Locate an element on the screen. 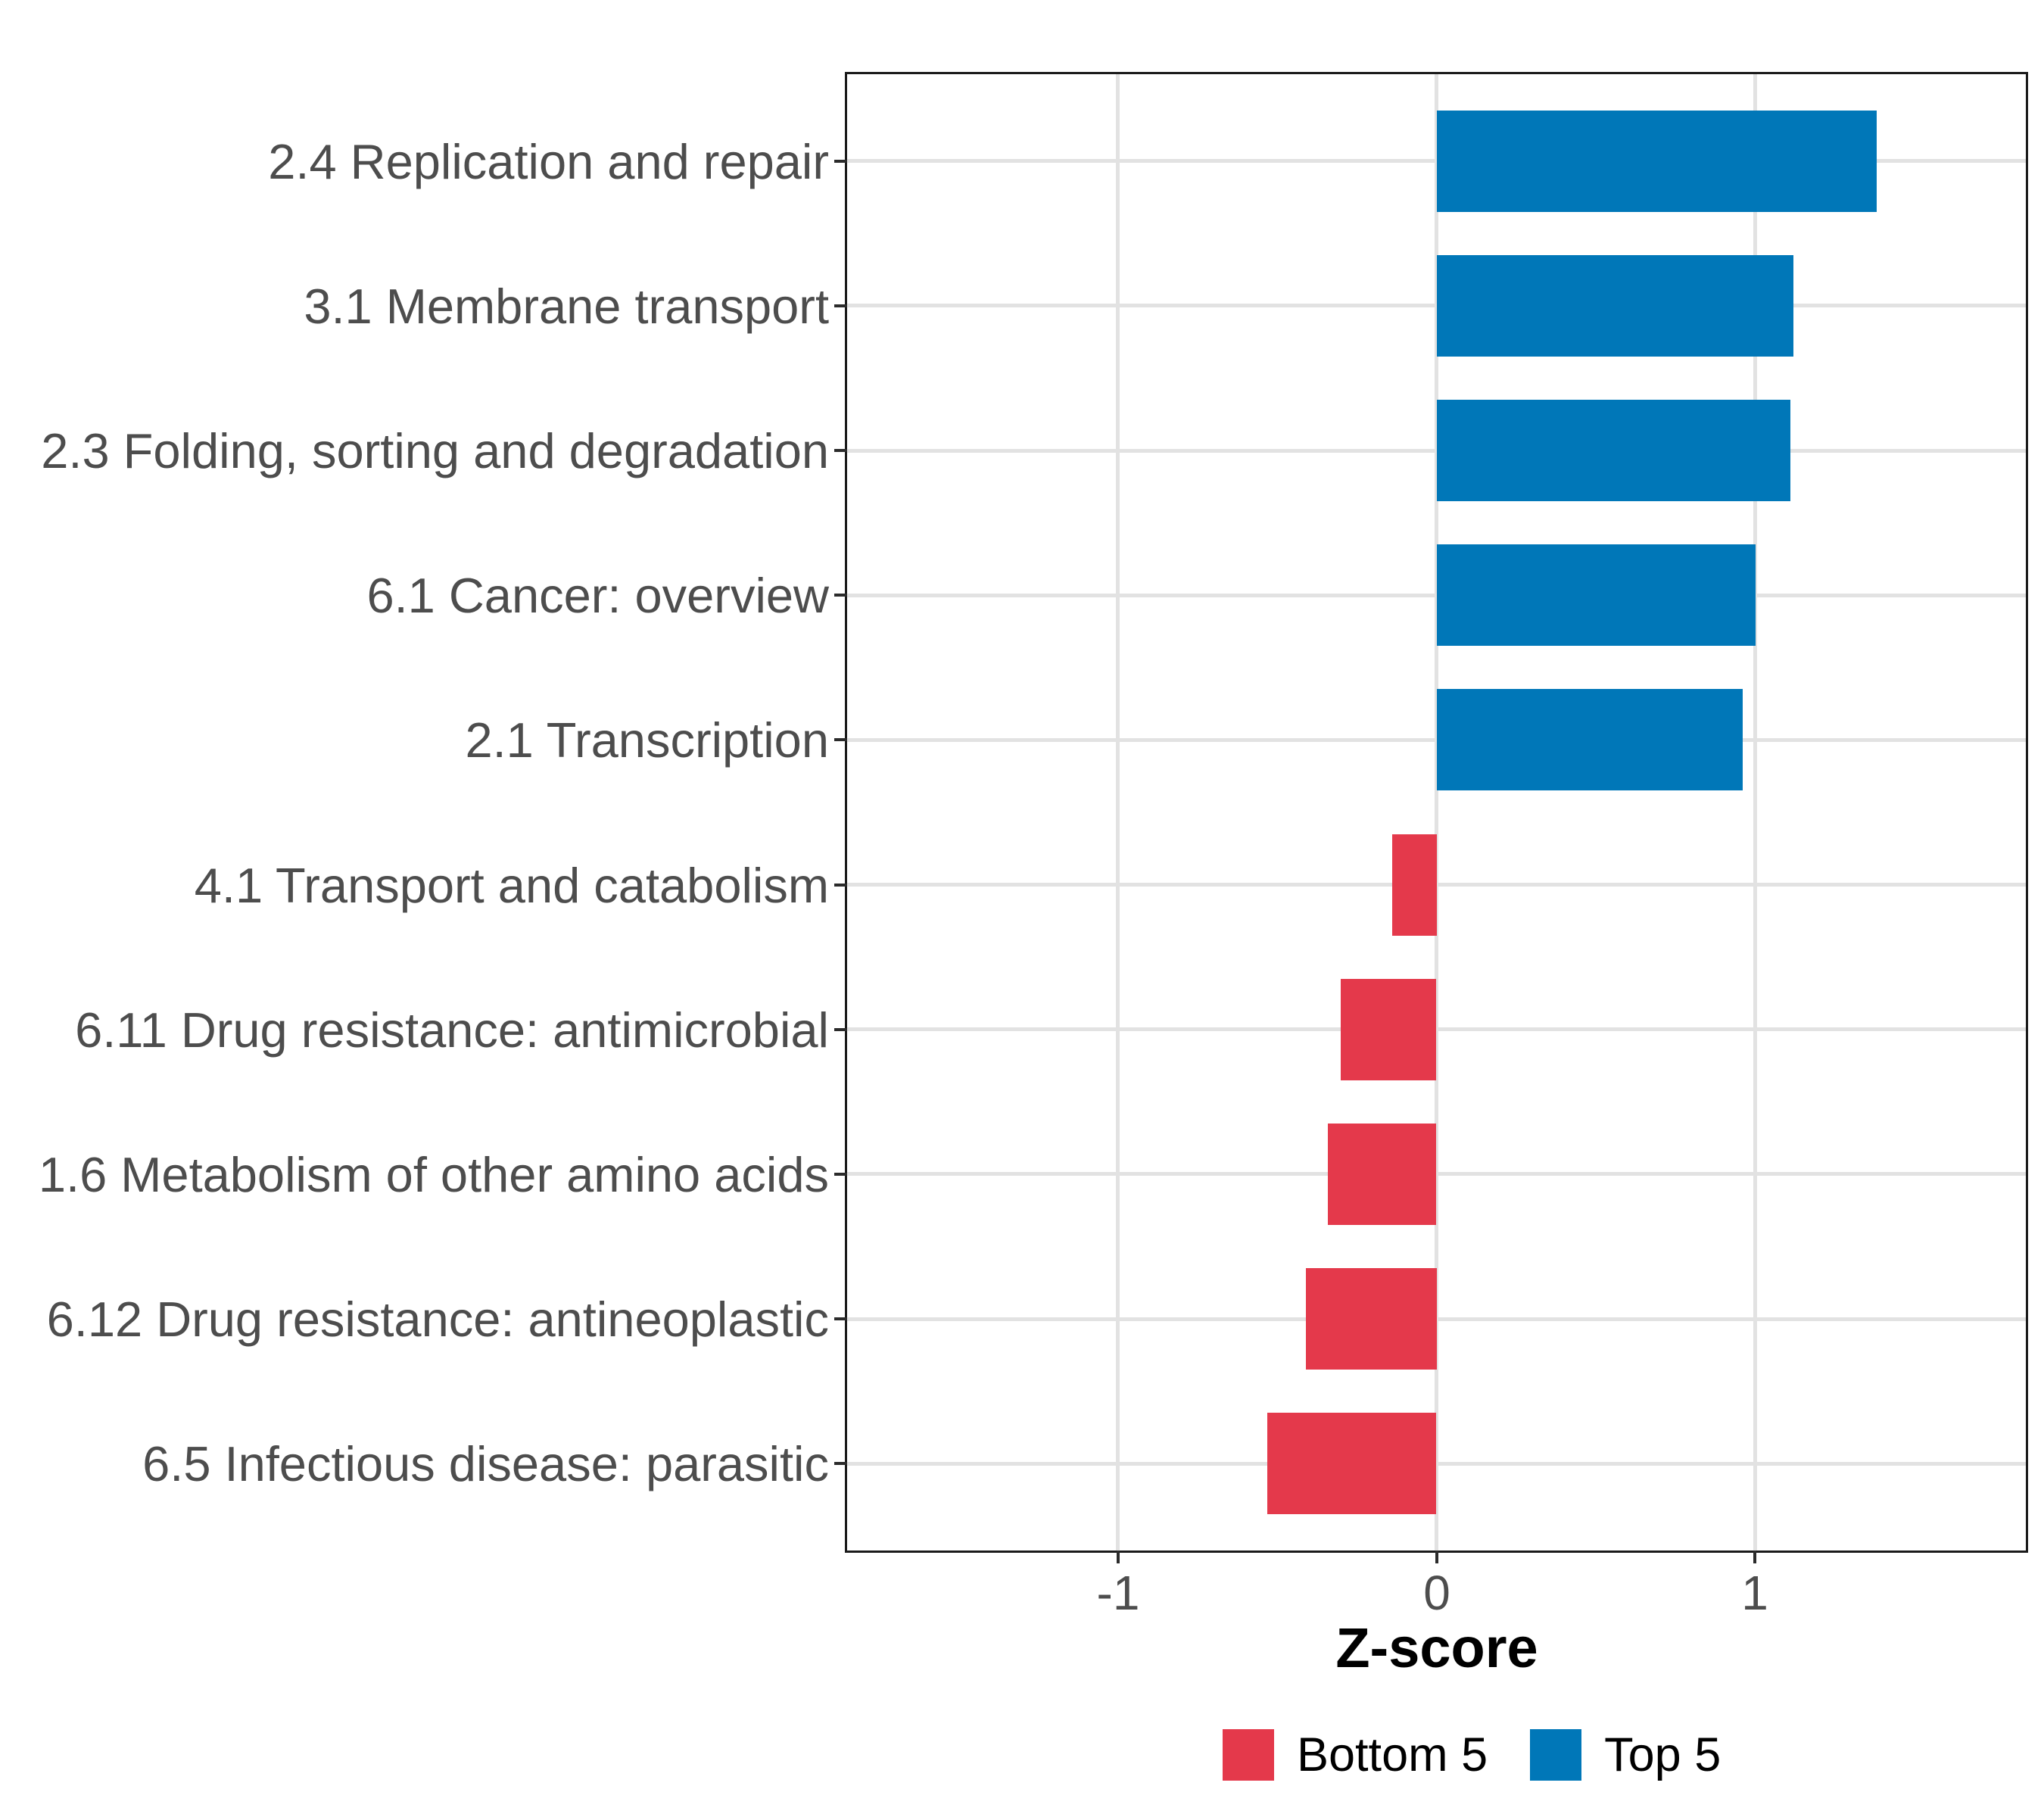 Image resolution: width=2044 pixels, height=1817 pixels. x-axis-title: Z-score is located at coordinates (1436, 1647).